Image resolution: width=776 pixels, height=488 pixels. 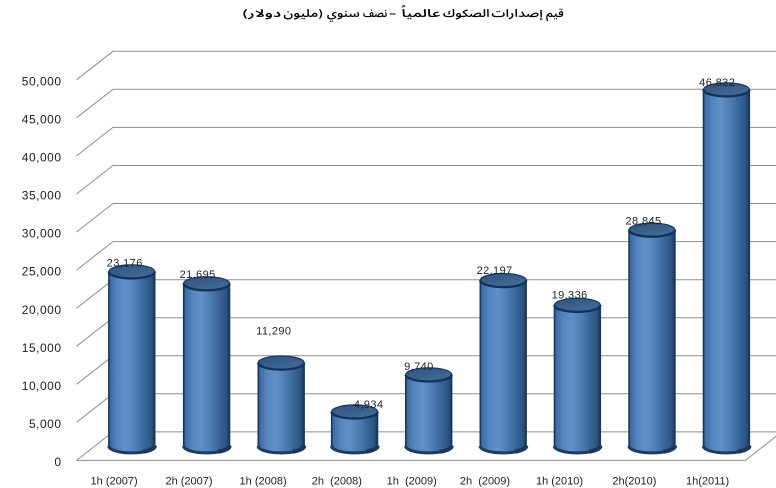 What do you see at coordinates (369, 405) in the screenshot?
I see `svg-text: 4,934` at bounding box center [369, 405].